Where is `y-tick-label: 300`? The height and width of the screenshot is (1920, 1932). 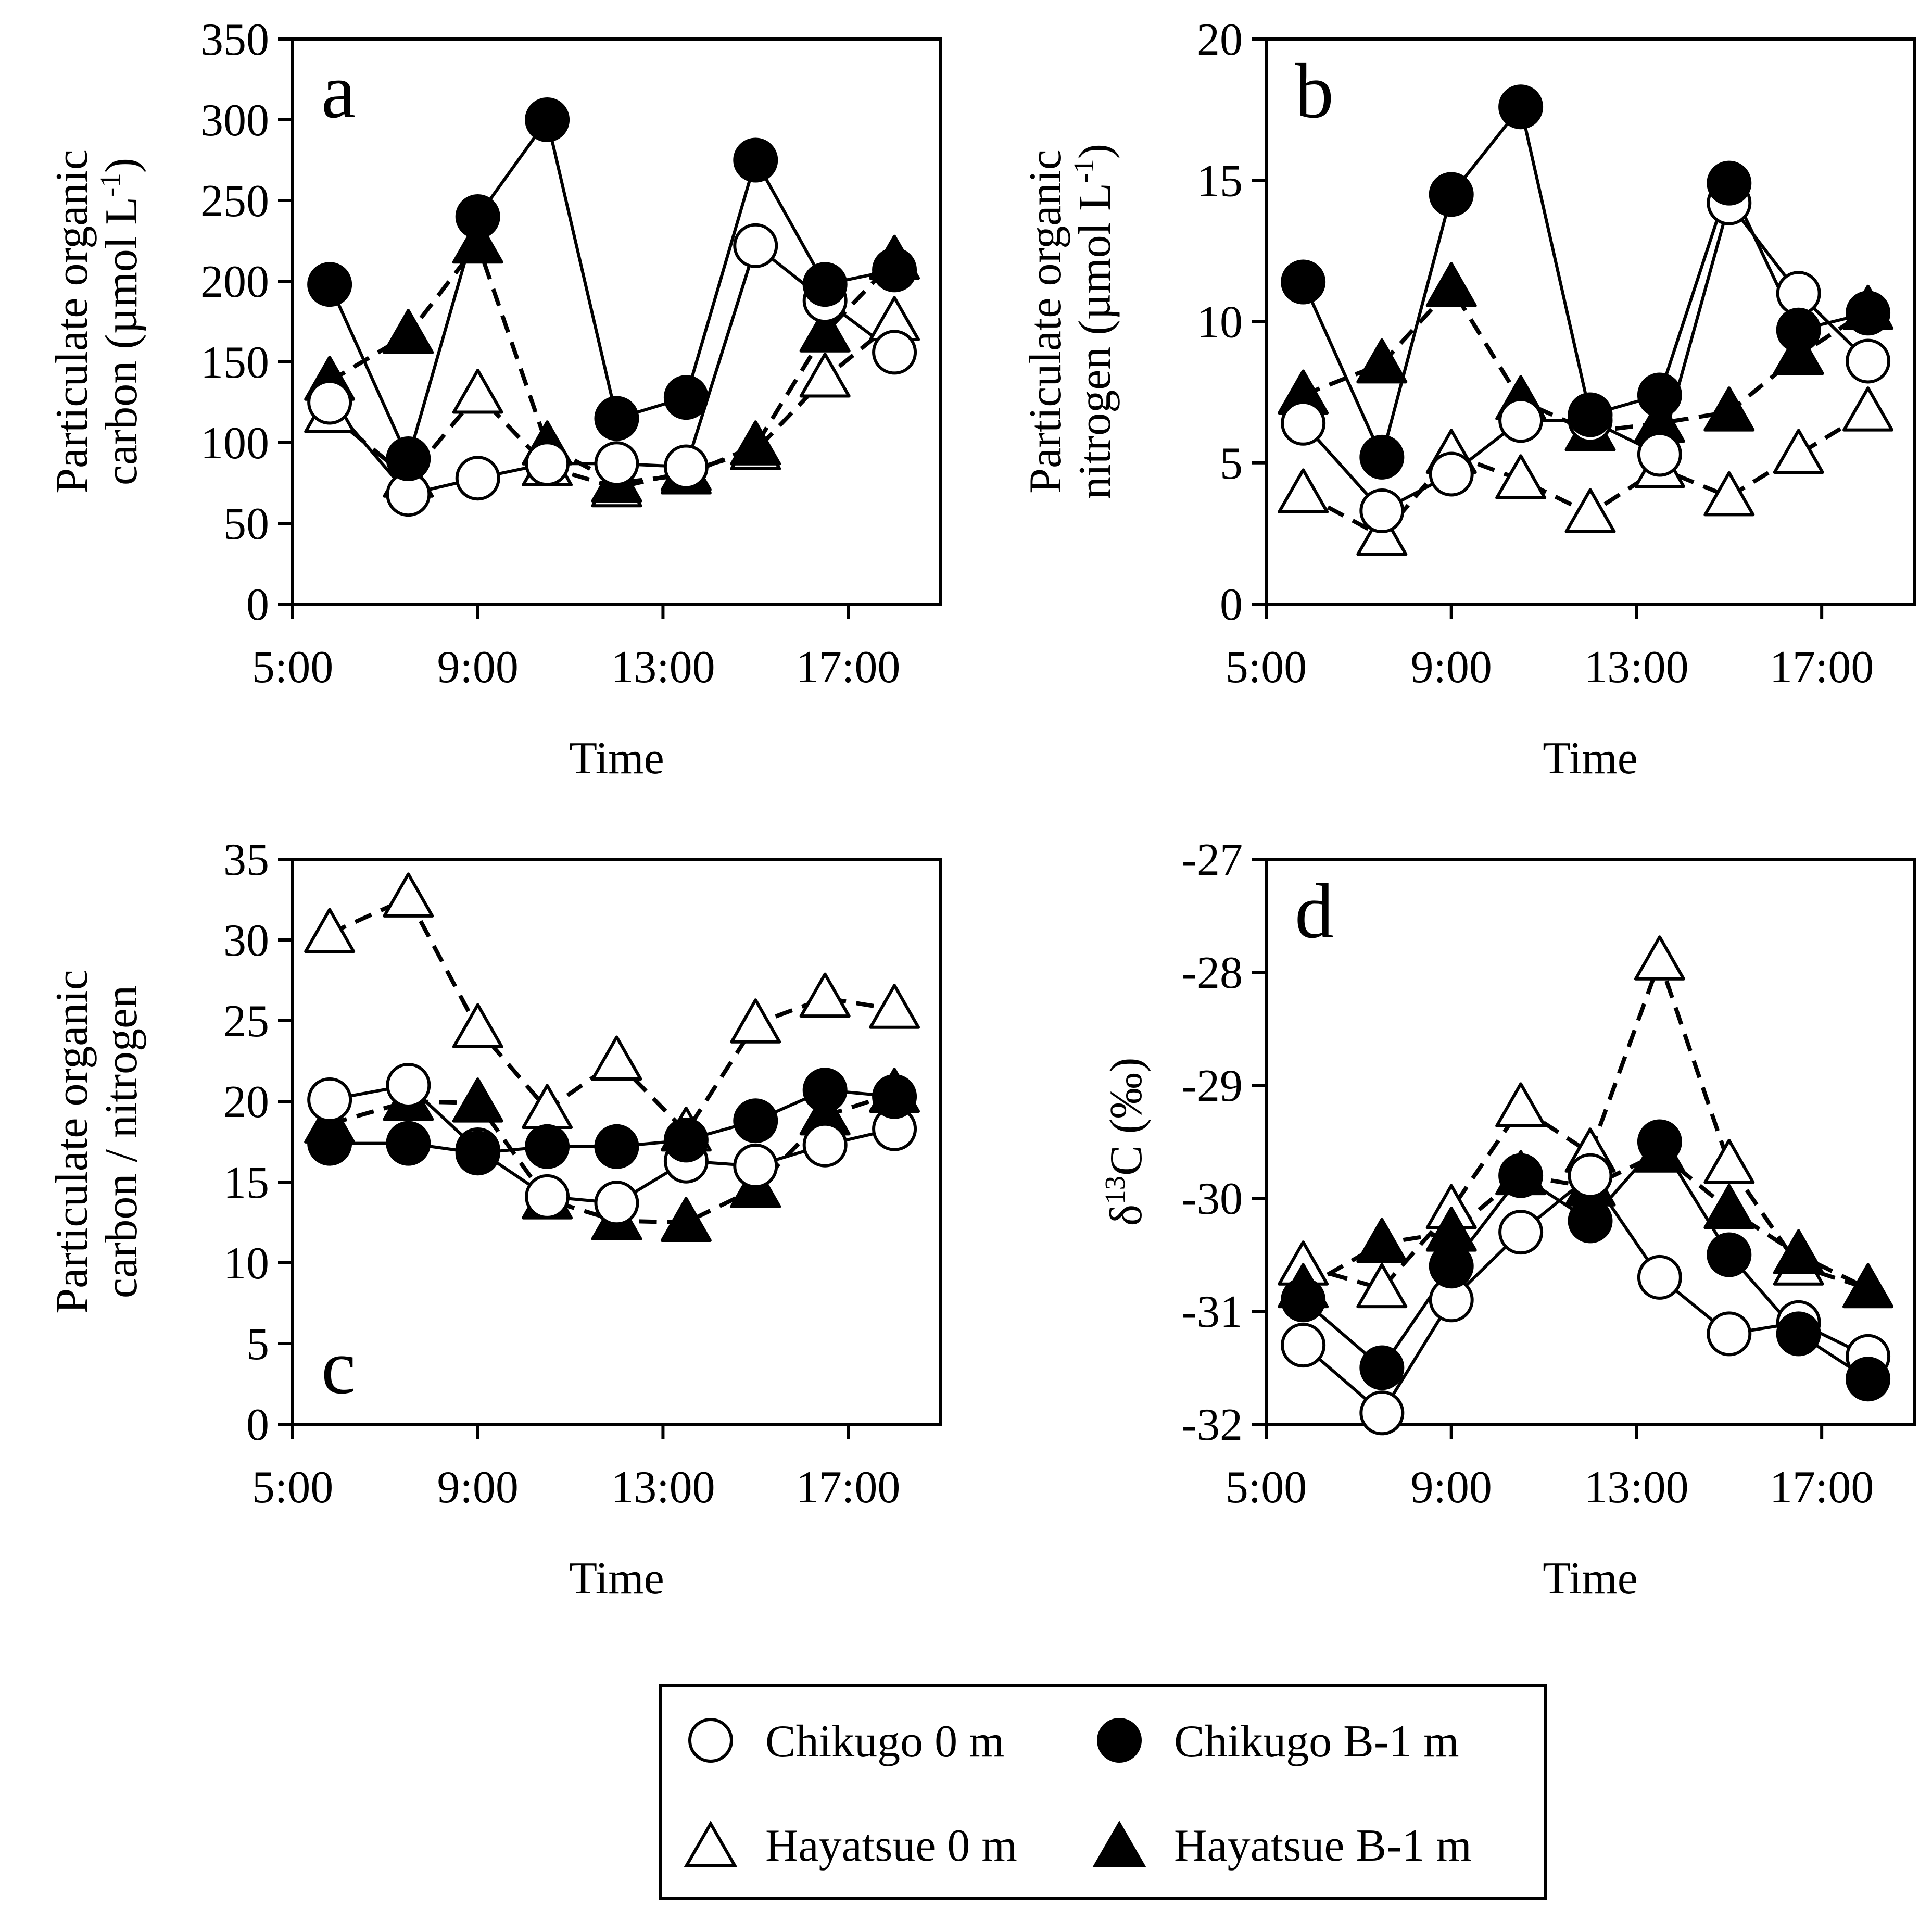
y-tick-label: 300 is located at coordinates (234, 121).